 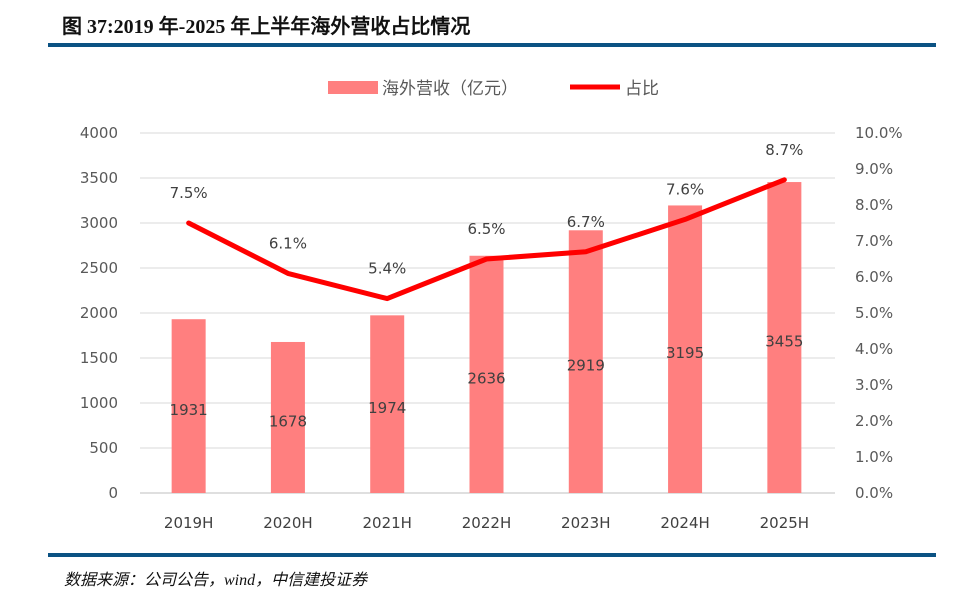 I want to click on right-tick-label: 8.0%, so click(x=874, y=205).